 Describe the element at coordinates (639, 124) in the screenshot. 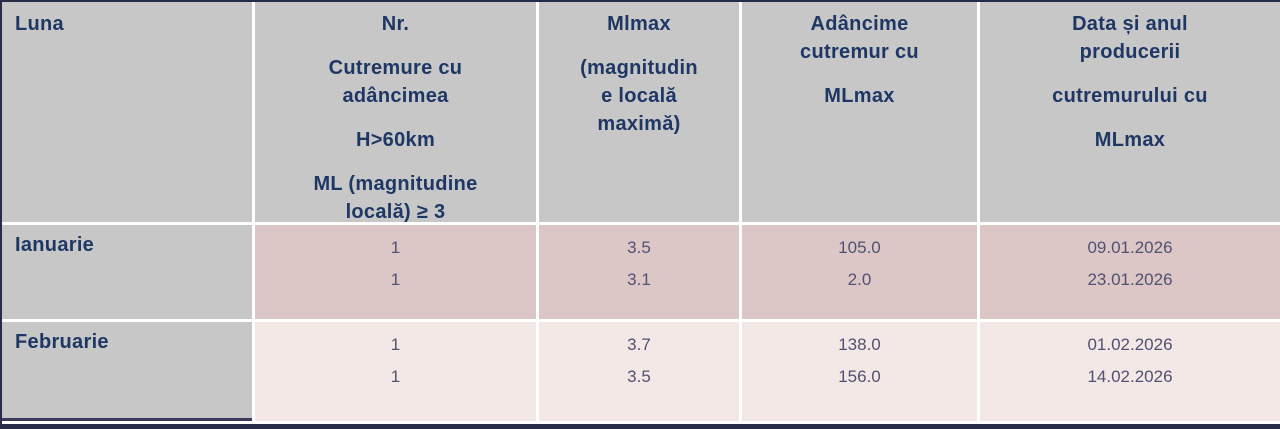

I see `header-line: maximă)` at that location.